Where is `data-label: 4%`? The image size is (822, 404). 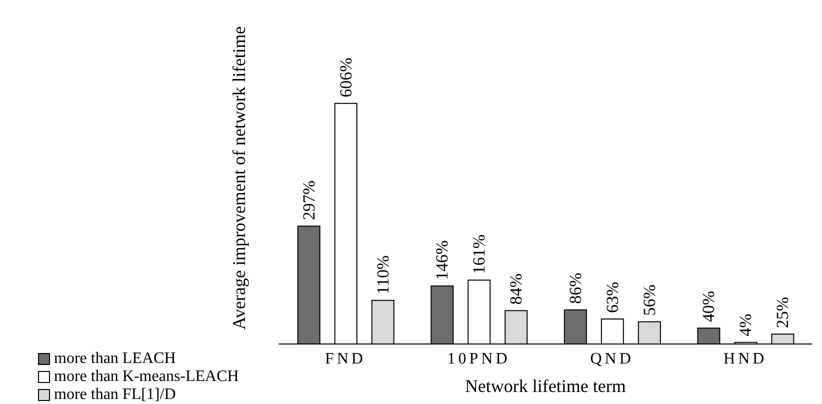 data-label: 4% is located at coordinates (746, 325).